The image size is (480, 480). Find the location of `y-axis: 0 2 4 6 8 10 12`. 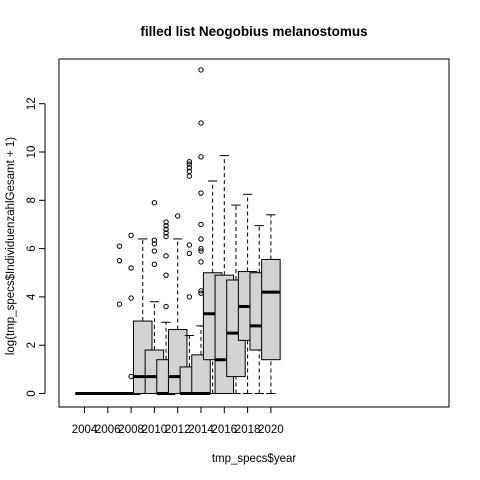

y-axis: 0 2 4 6 8 10 12 is located at coordinates (36, 247).